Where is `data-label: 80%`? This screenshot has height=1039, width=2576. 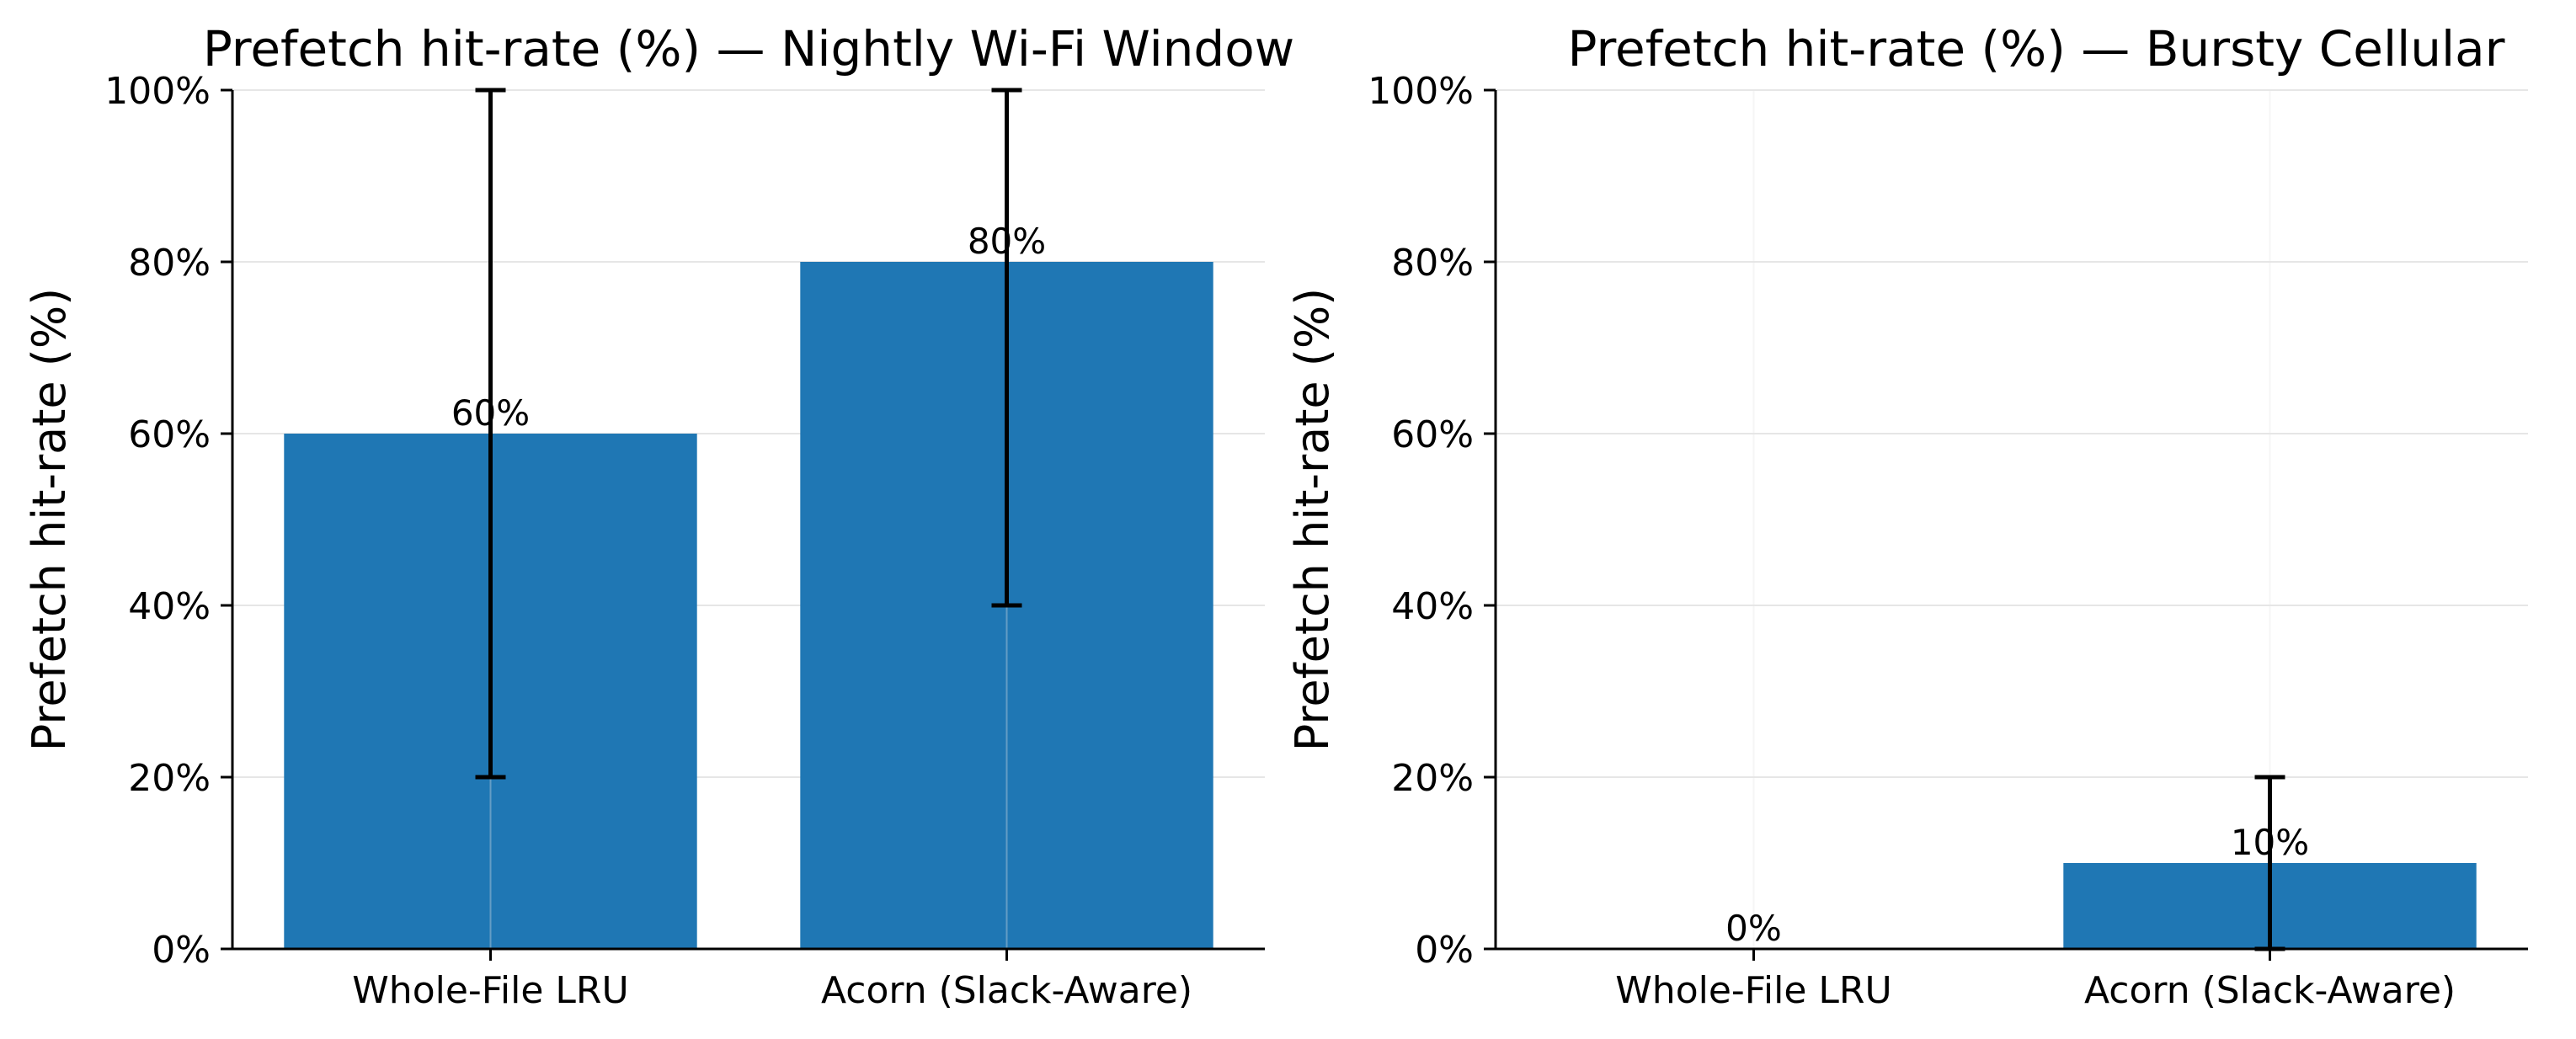 data-label: 80% is located at coordinates (1007, 242).